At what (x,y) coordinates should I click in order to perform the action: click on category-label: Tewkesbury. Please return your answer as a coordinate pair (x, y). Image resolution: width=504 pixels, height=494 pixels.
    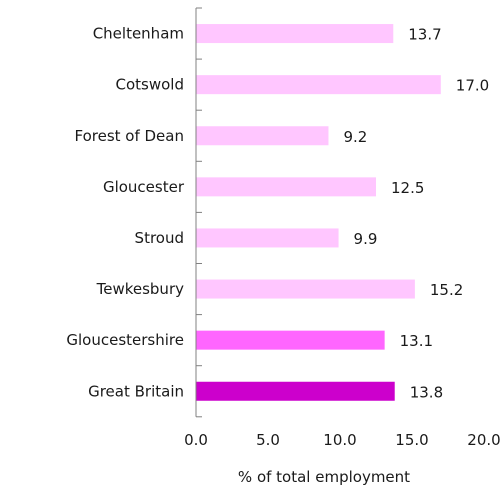
    Looking at the image, I should click on (140, 289).